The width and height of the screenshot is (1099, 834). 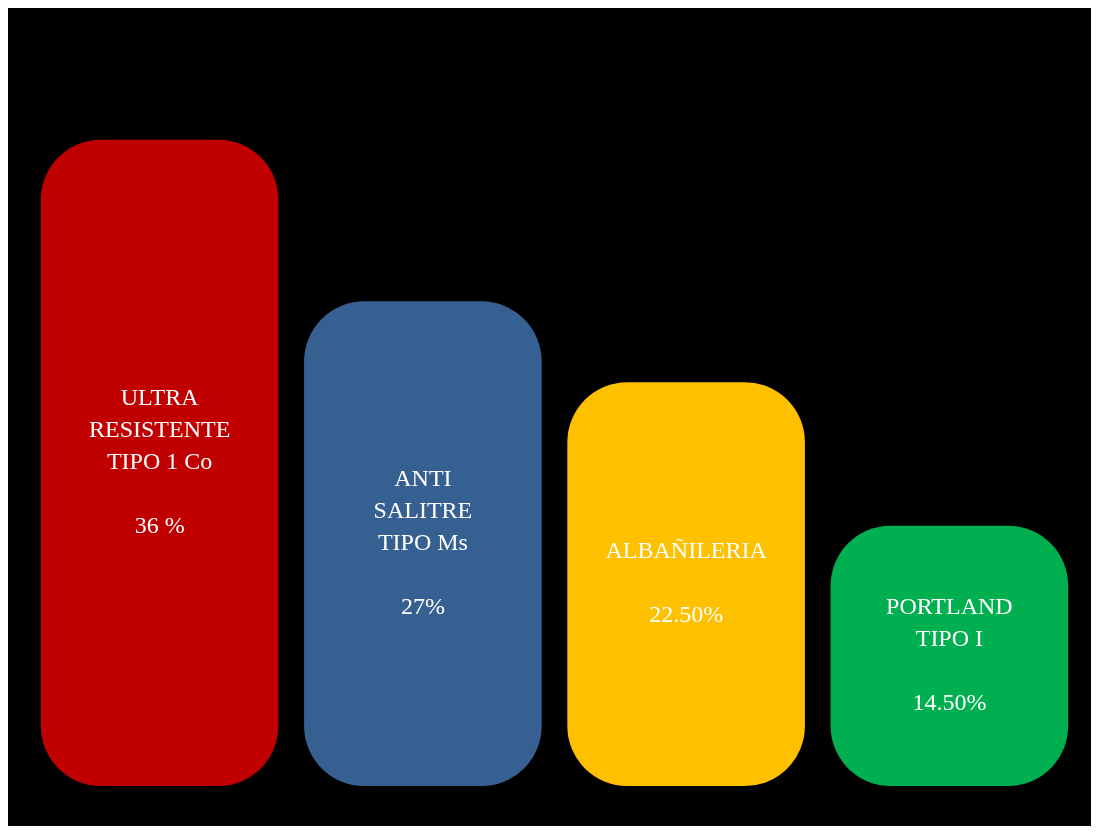 I want to click on data-label: 22.50%, so click(x=686, y=614).